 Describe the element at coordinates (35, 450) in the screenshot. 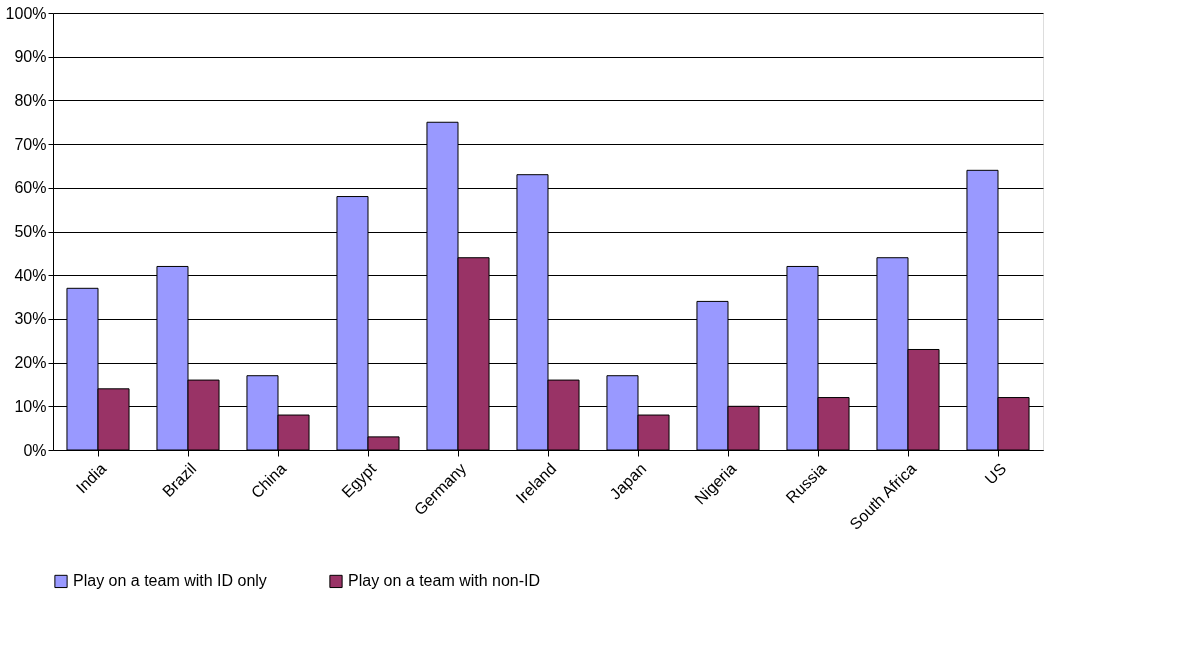

I see `y-tick-label: 0%` at that location.